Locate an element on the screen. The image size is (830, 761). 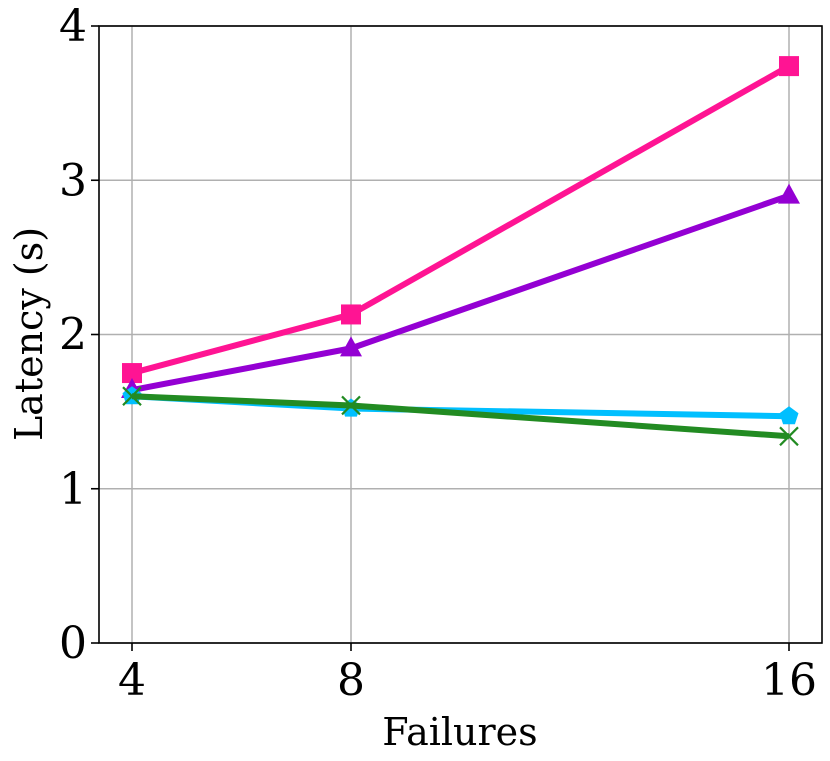
y-tick-label: 2 is located at coordinates (73, 335).